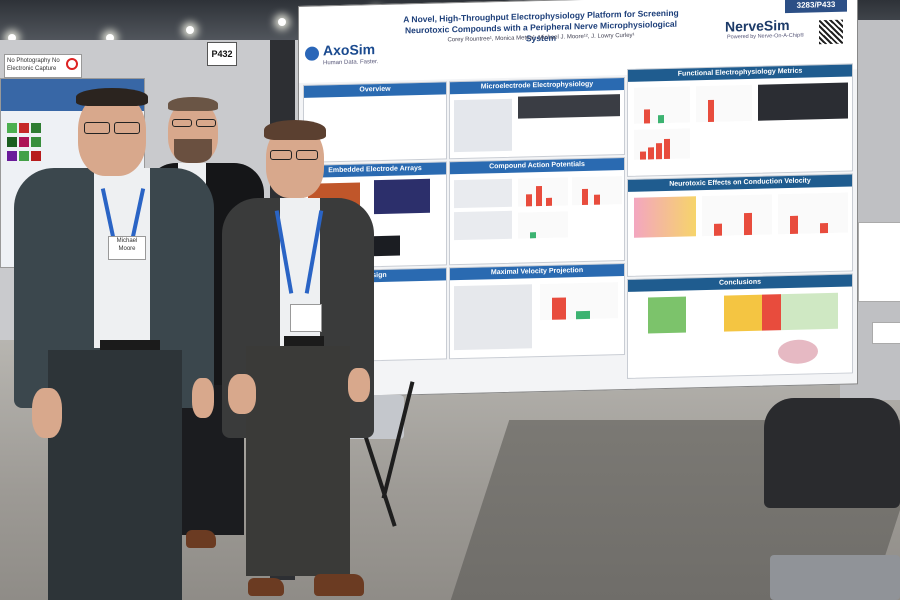 This screenshot has height=600, width=900. Describe the element at coordinates (816, 7) in the screenshot. I see `board-number-code: 3283/P433` at that location.